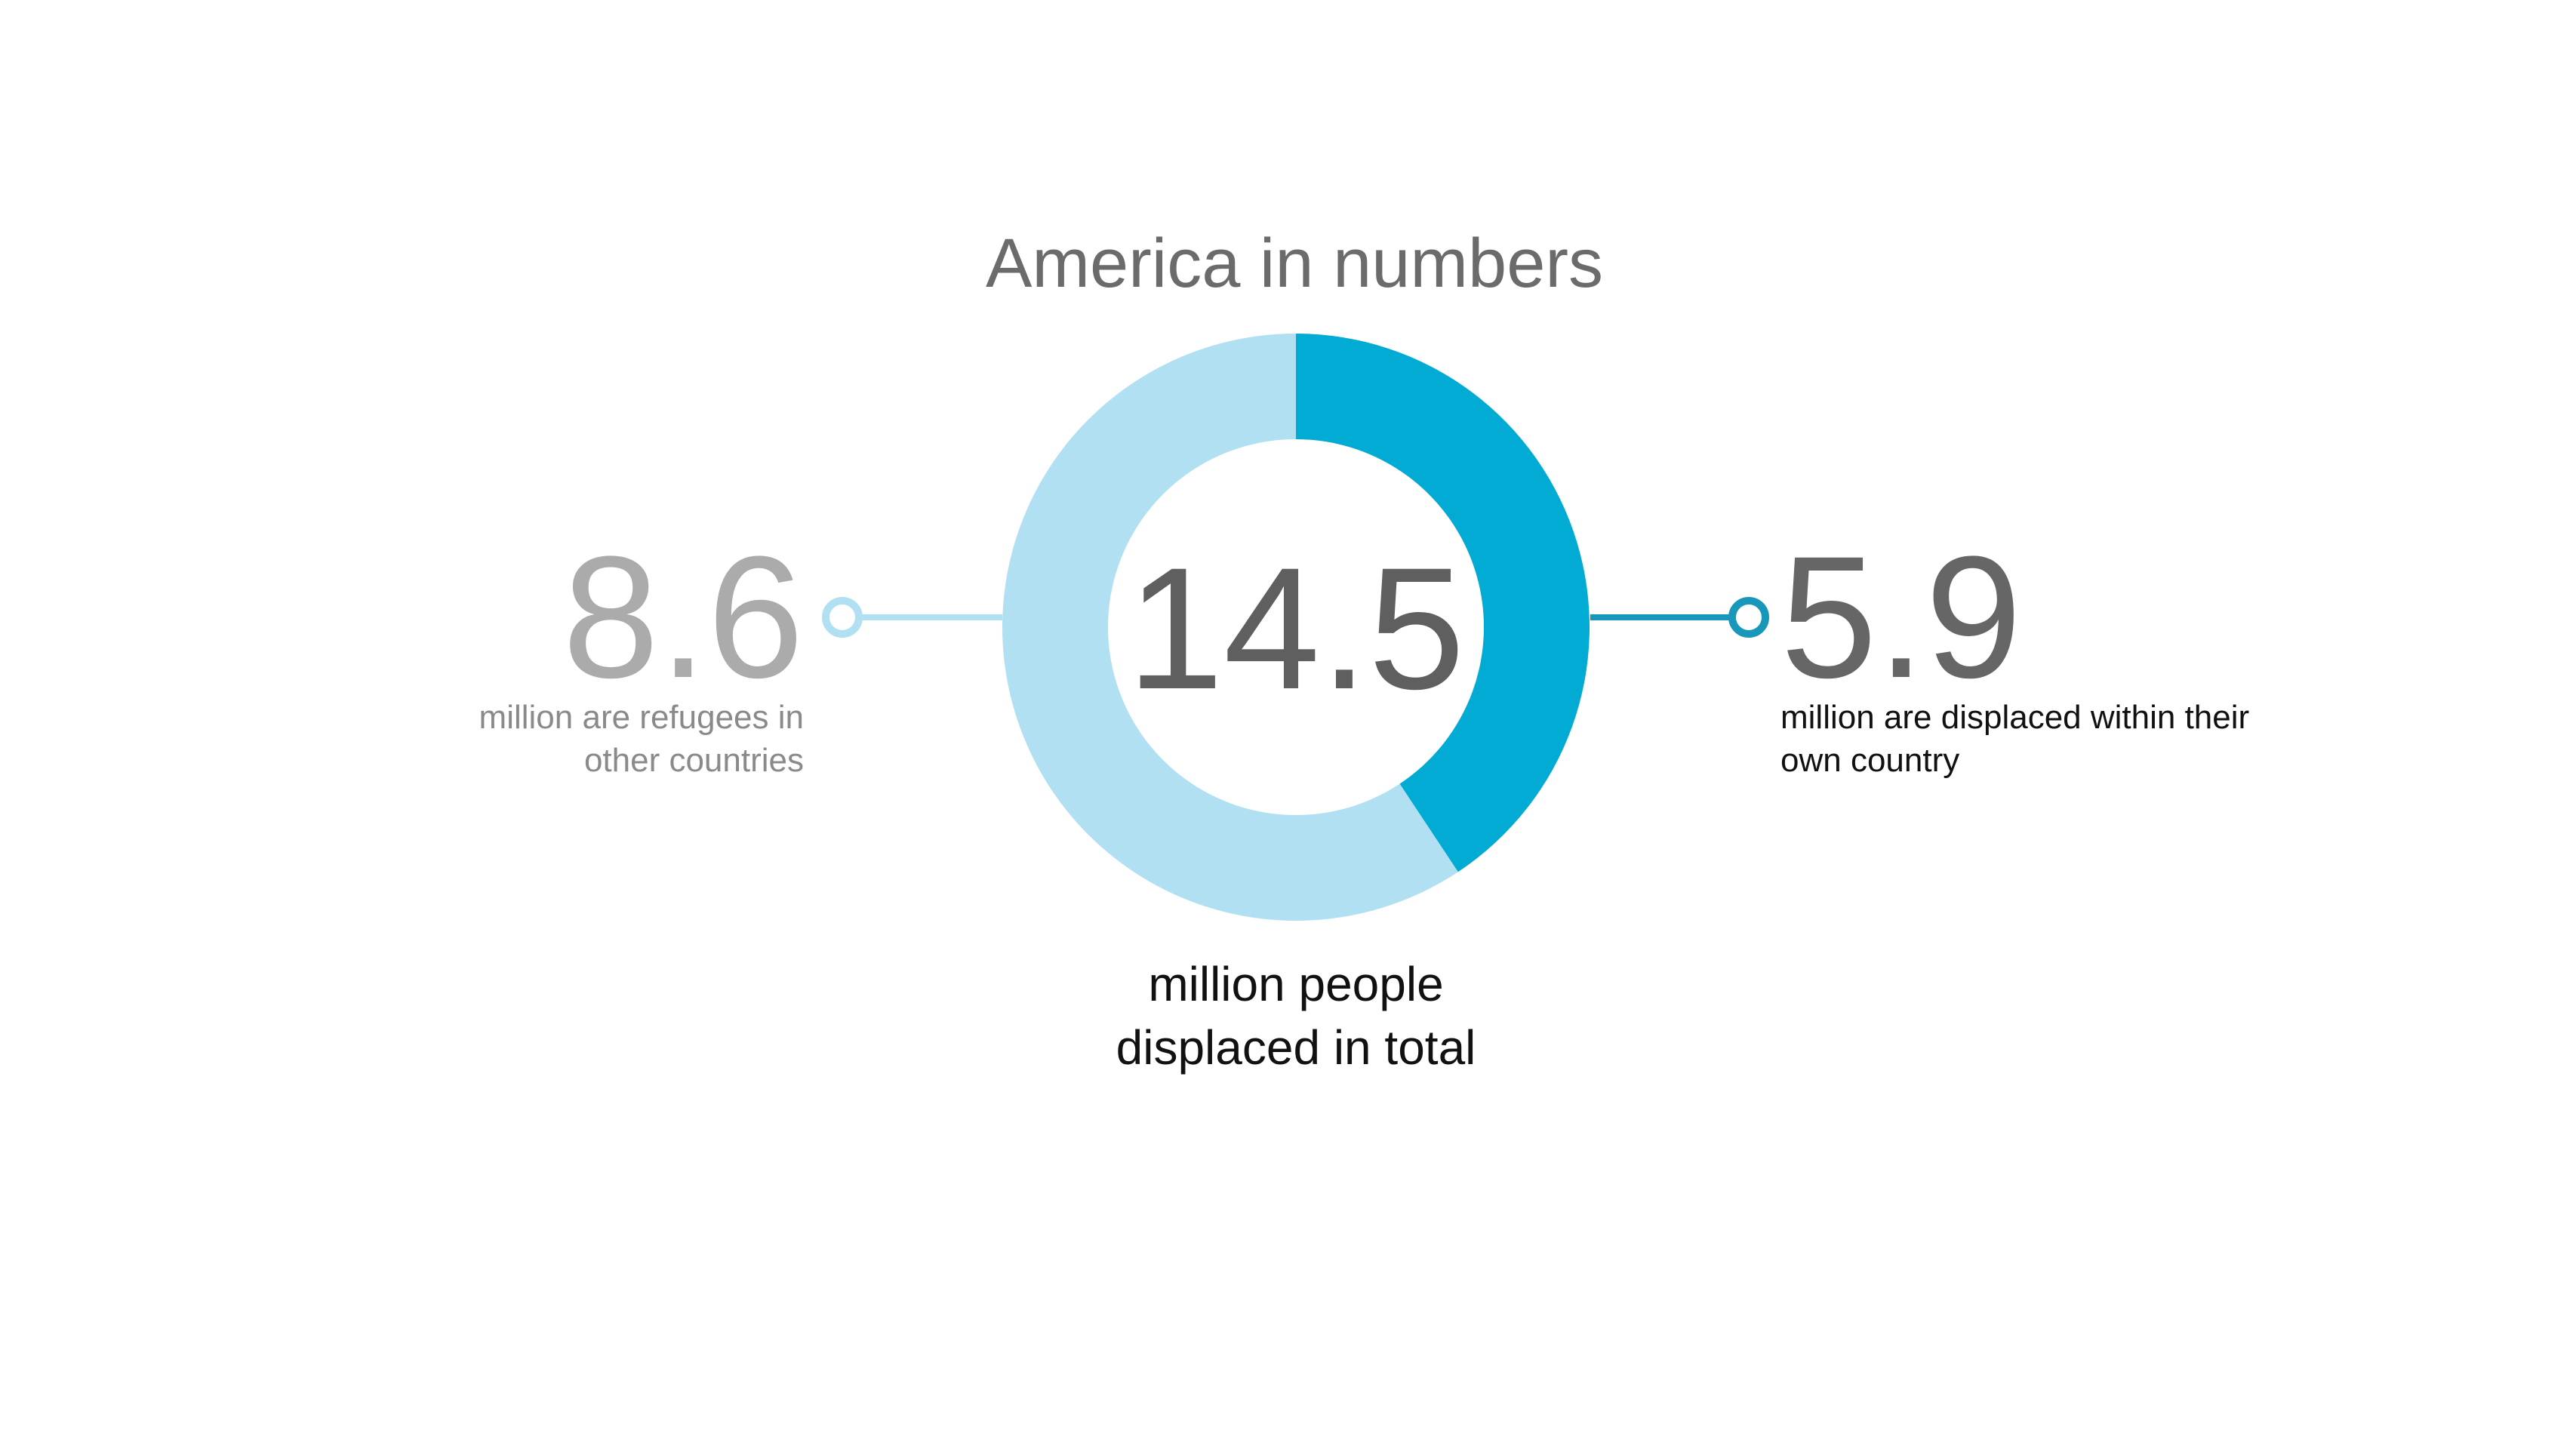 The image size is (2576, 1449). Describe the element at coordinates (1901, 617) in the screenshot. I see `value-label: 5.9` at that location.